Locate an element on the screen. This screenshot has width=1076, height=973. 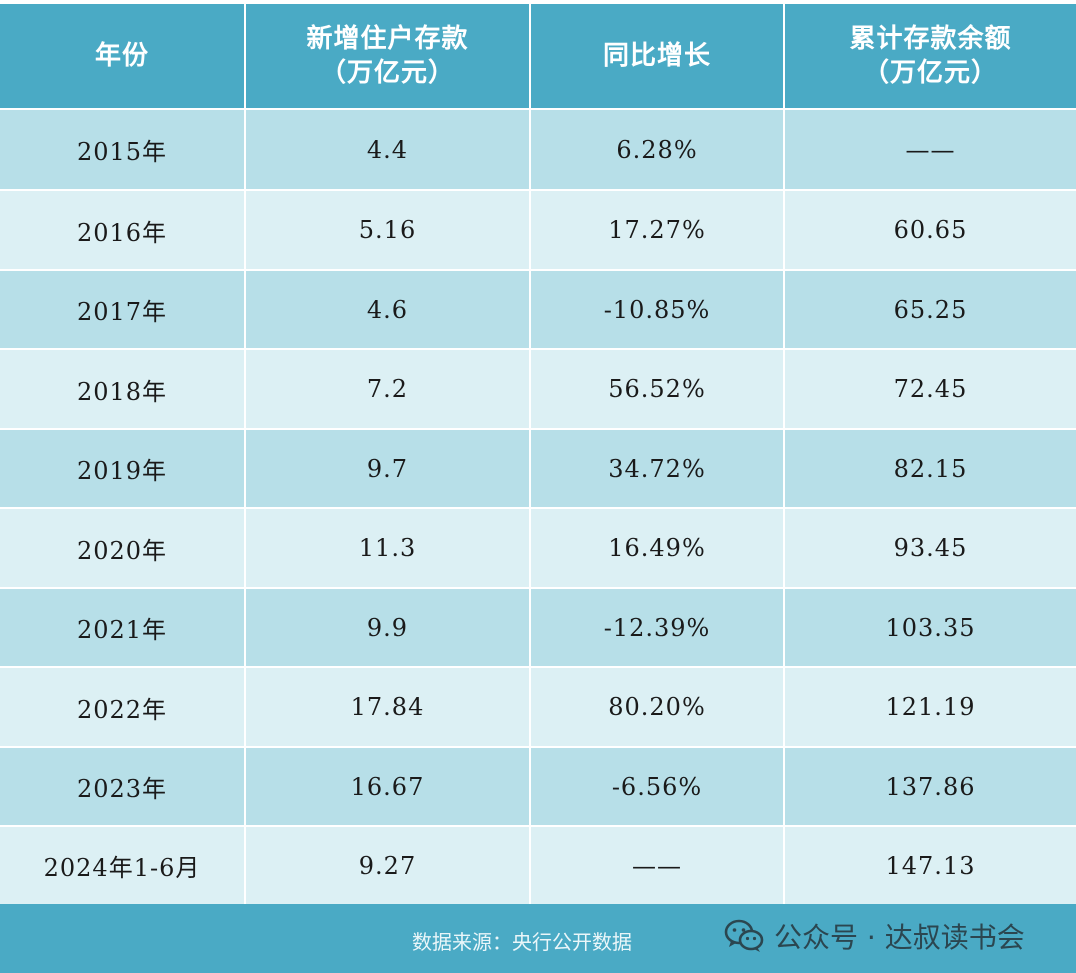
new-deposits-cell: 9.27 is located at coordinates (388, 865).